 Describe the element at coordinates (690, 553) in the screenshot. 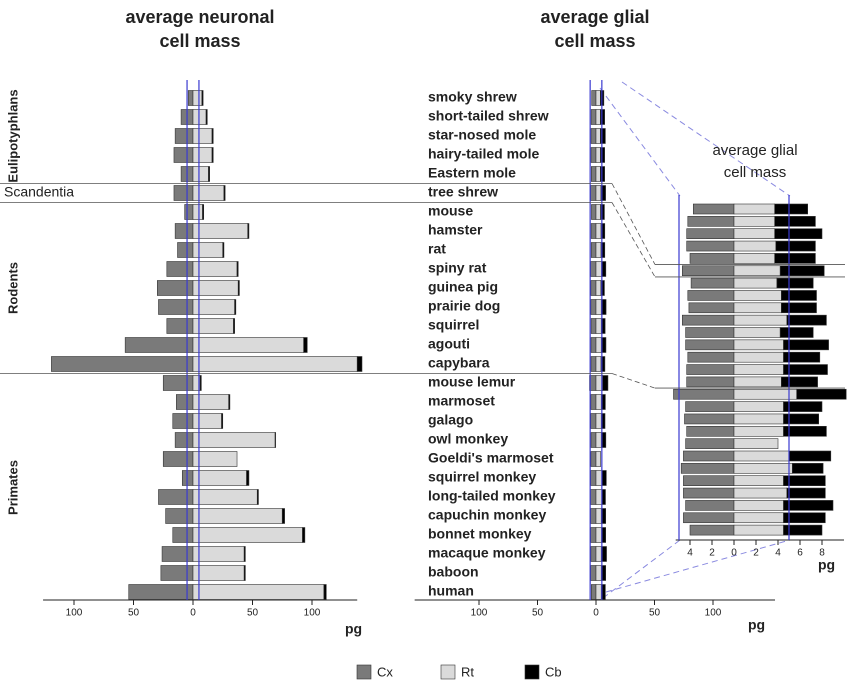

I see `x-tick-label: 4` at that location.